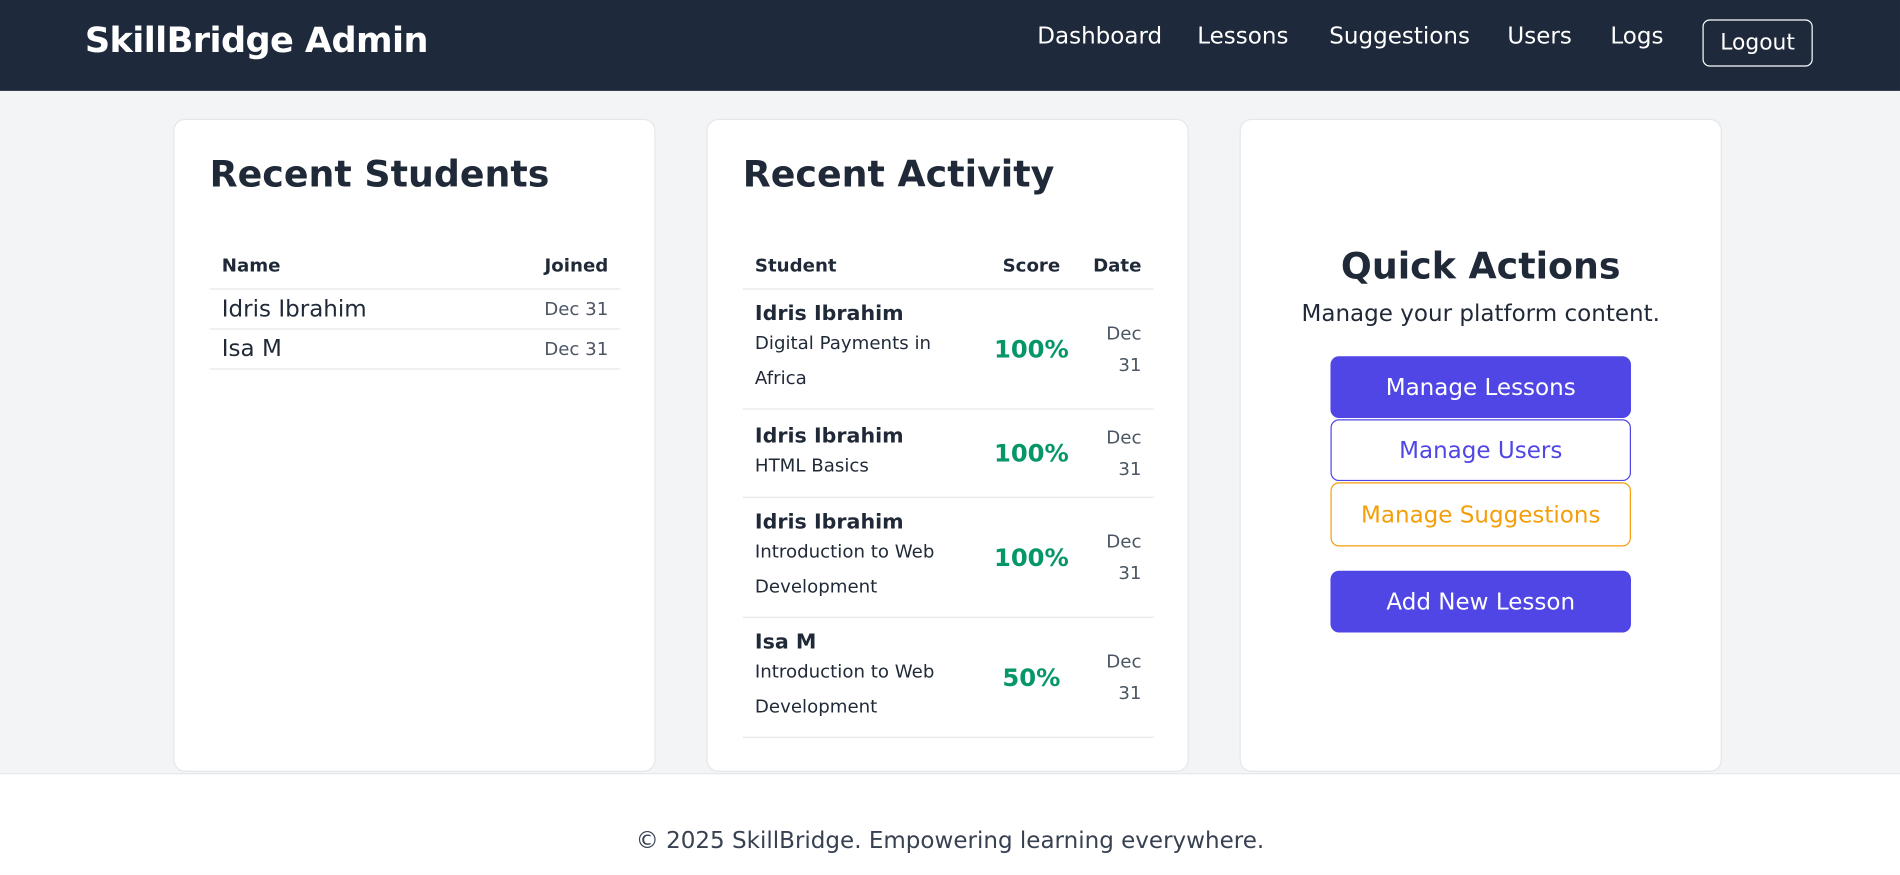 The image size is (1900, 875). I want to click on student-cell: Idris Ibrahim Digital Payments in Africa, so click(862, 349).